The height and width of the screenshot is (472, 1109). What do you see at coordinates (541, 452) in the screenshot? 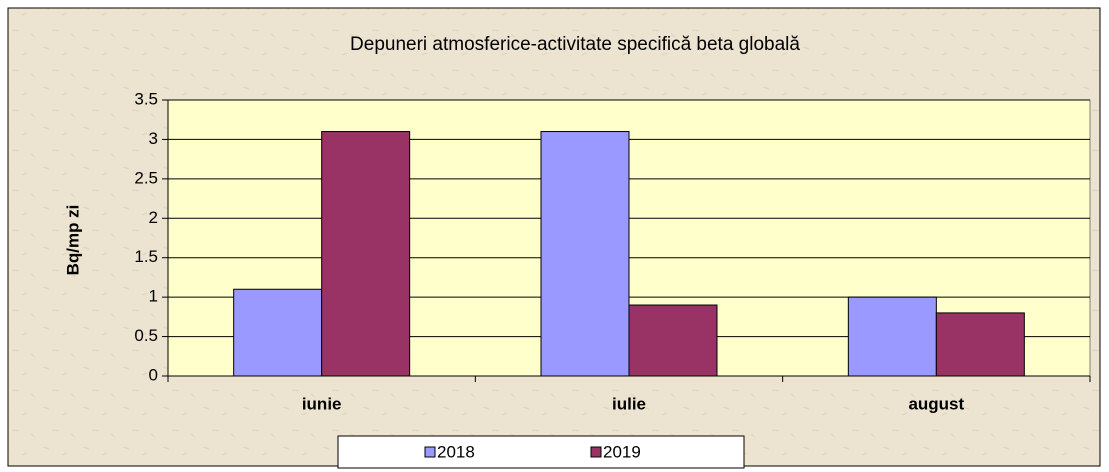
I see `legend-box` at bounding box center [541, 452].